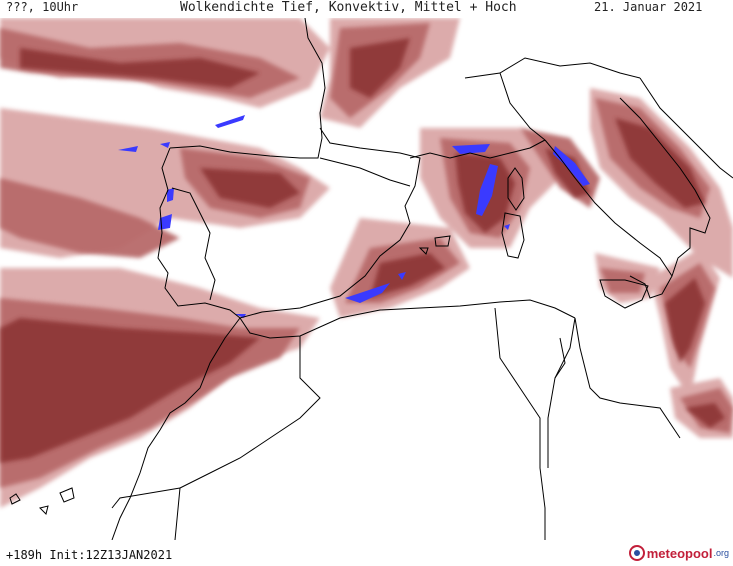  Describe the element at coordinates (366, 553) in the screenshot. I see `footer-bar: +189h Init:12Z13JAN2021 meteopool .org` at that location.